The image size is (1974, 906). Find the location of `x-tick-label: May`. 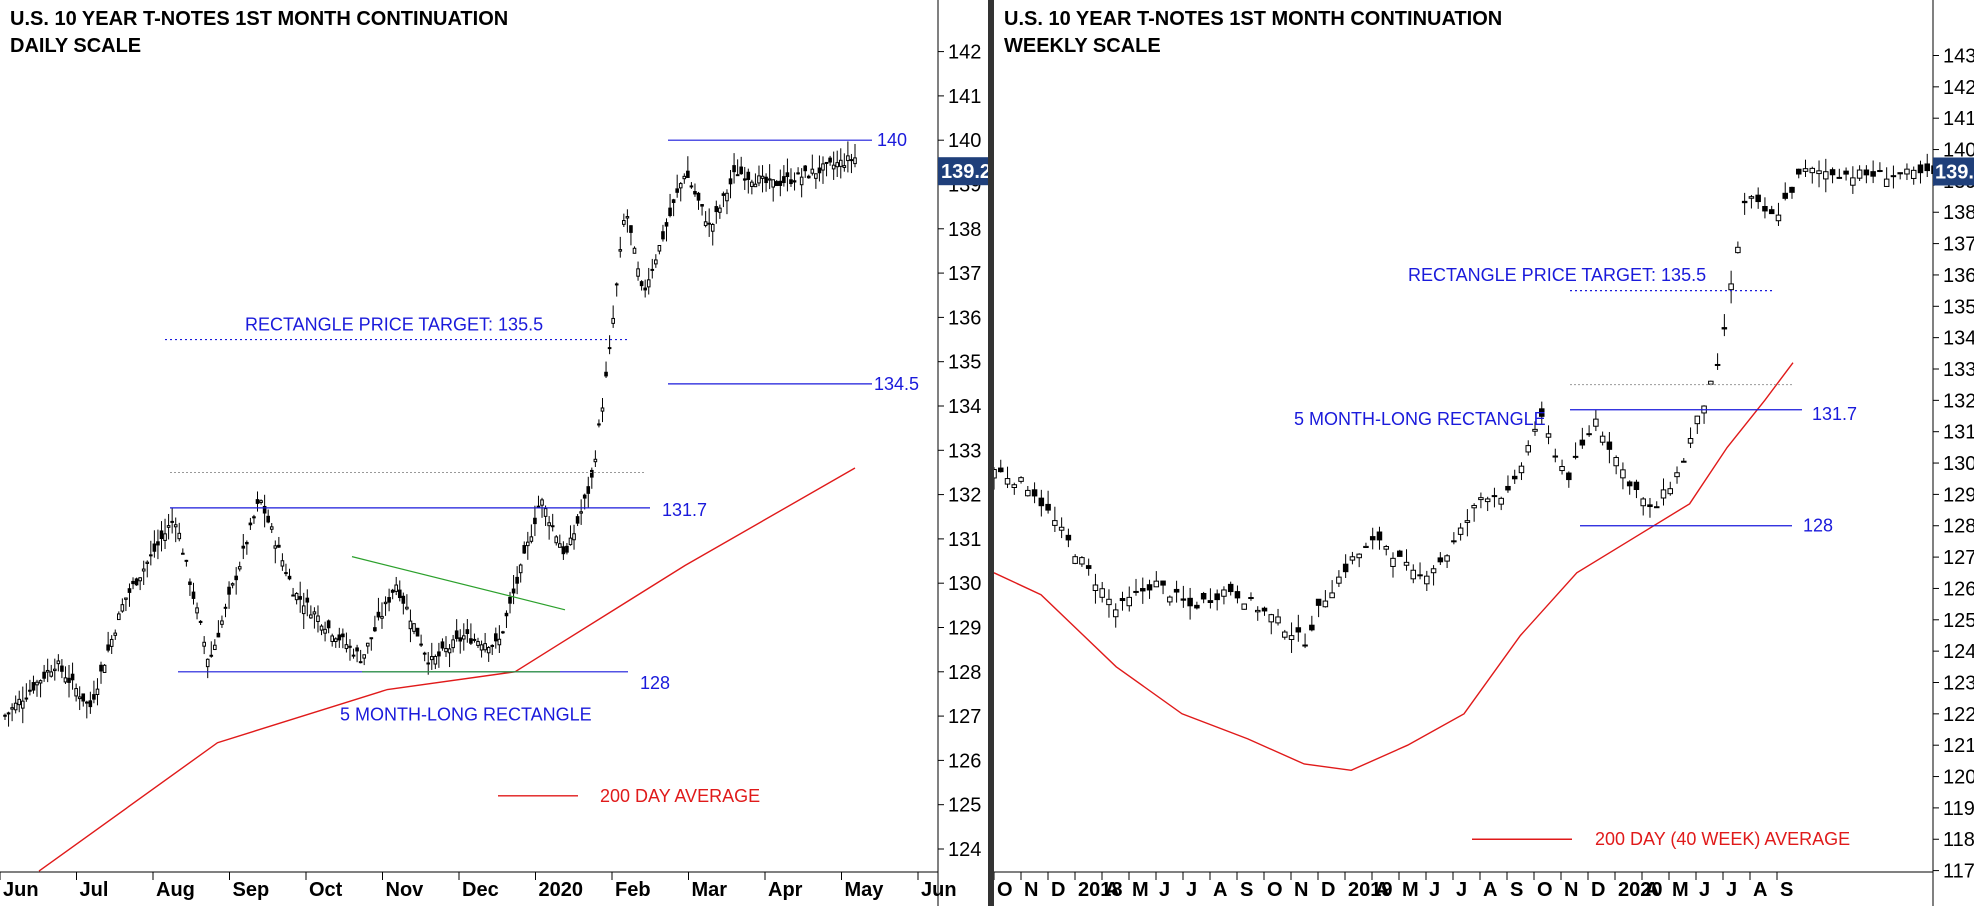

x-tick-label: May is located at coordinates (865, 890).